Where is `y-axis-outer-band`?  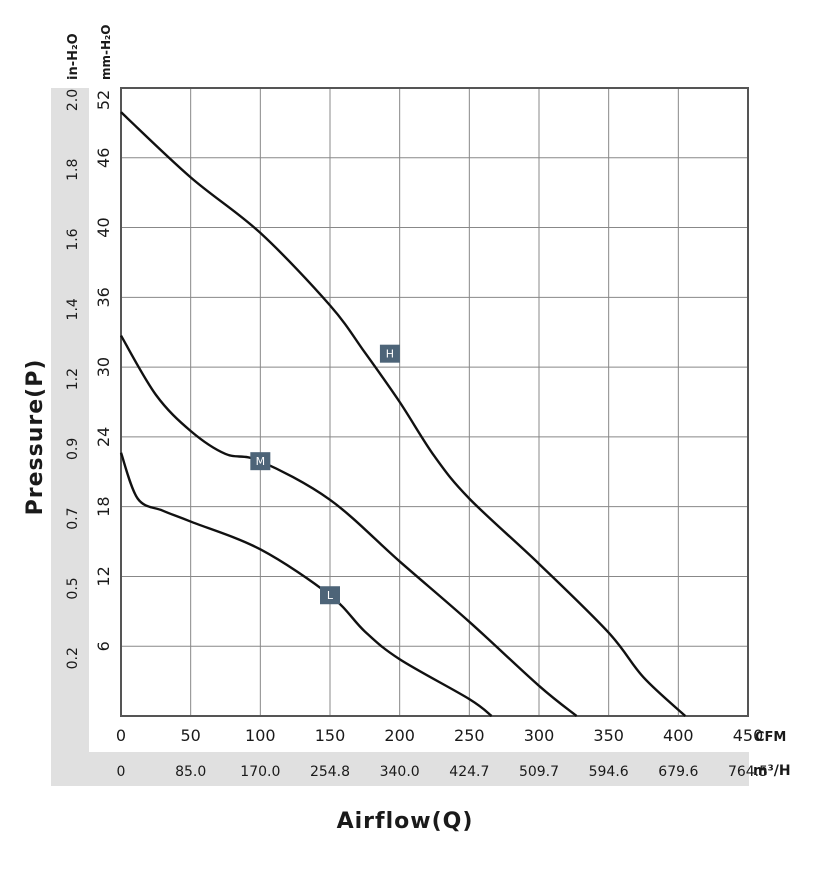
y-axis-outer-band is located at coordinates (70, 437).